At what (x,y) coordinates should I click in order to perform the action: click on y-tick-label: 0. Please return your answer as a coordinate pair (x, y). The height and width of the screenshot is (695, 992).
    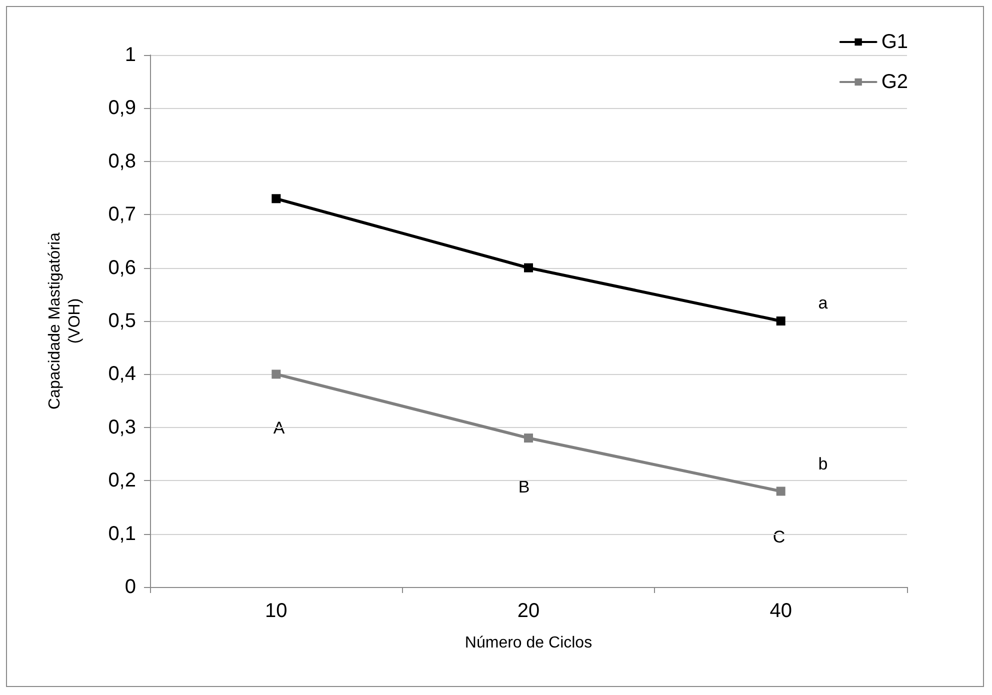
    Looking at the image, I should click on (130, 587).